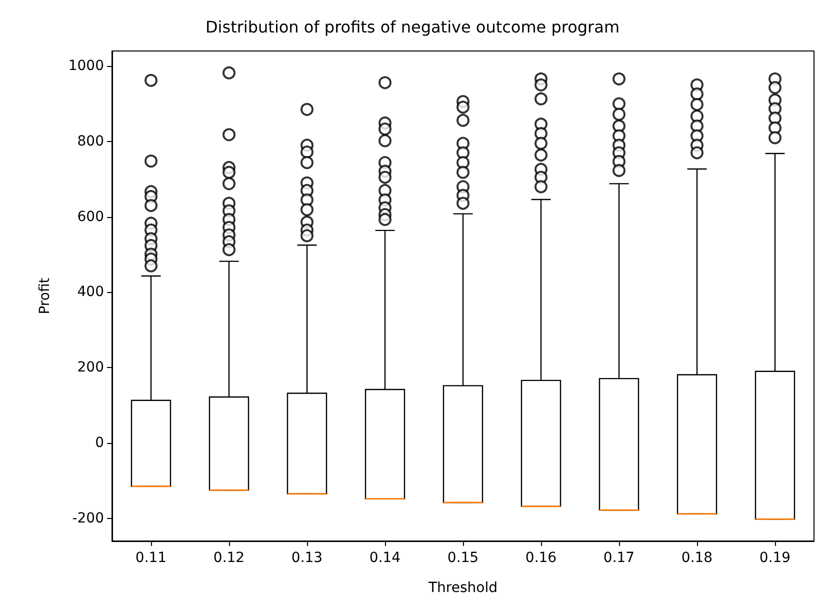  I want to click on y-tick-label: -200, so click(88, 518).